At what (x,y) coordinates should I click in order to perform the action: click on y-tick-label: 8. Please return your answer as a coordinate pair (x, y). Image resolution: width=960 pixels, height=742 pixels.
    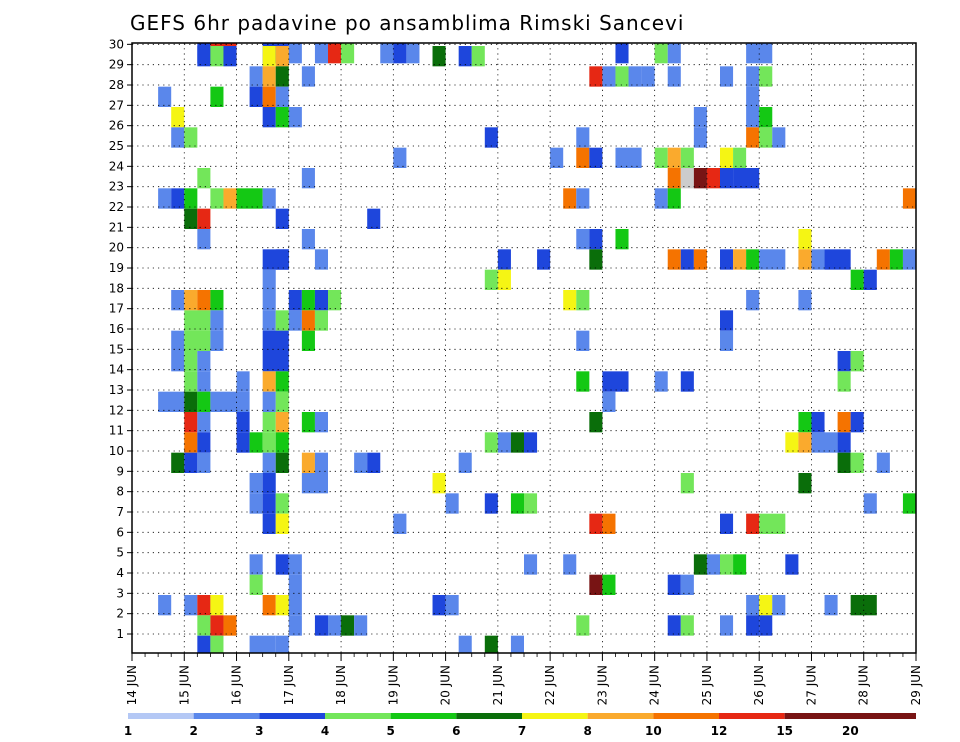
    Looking at the image, I should click on (120, 492).